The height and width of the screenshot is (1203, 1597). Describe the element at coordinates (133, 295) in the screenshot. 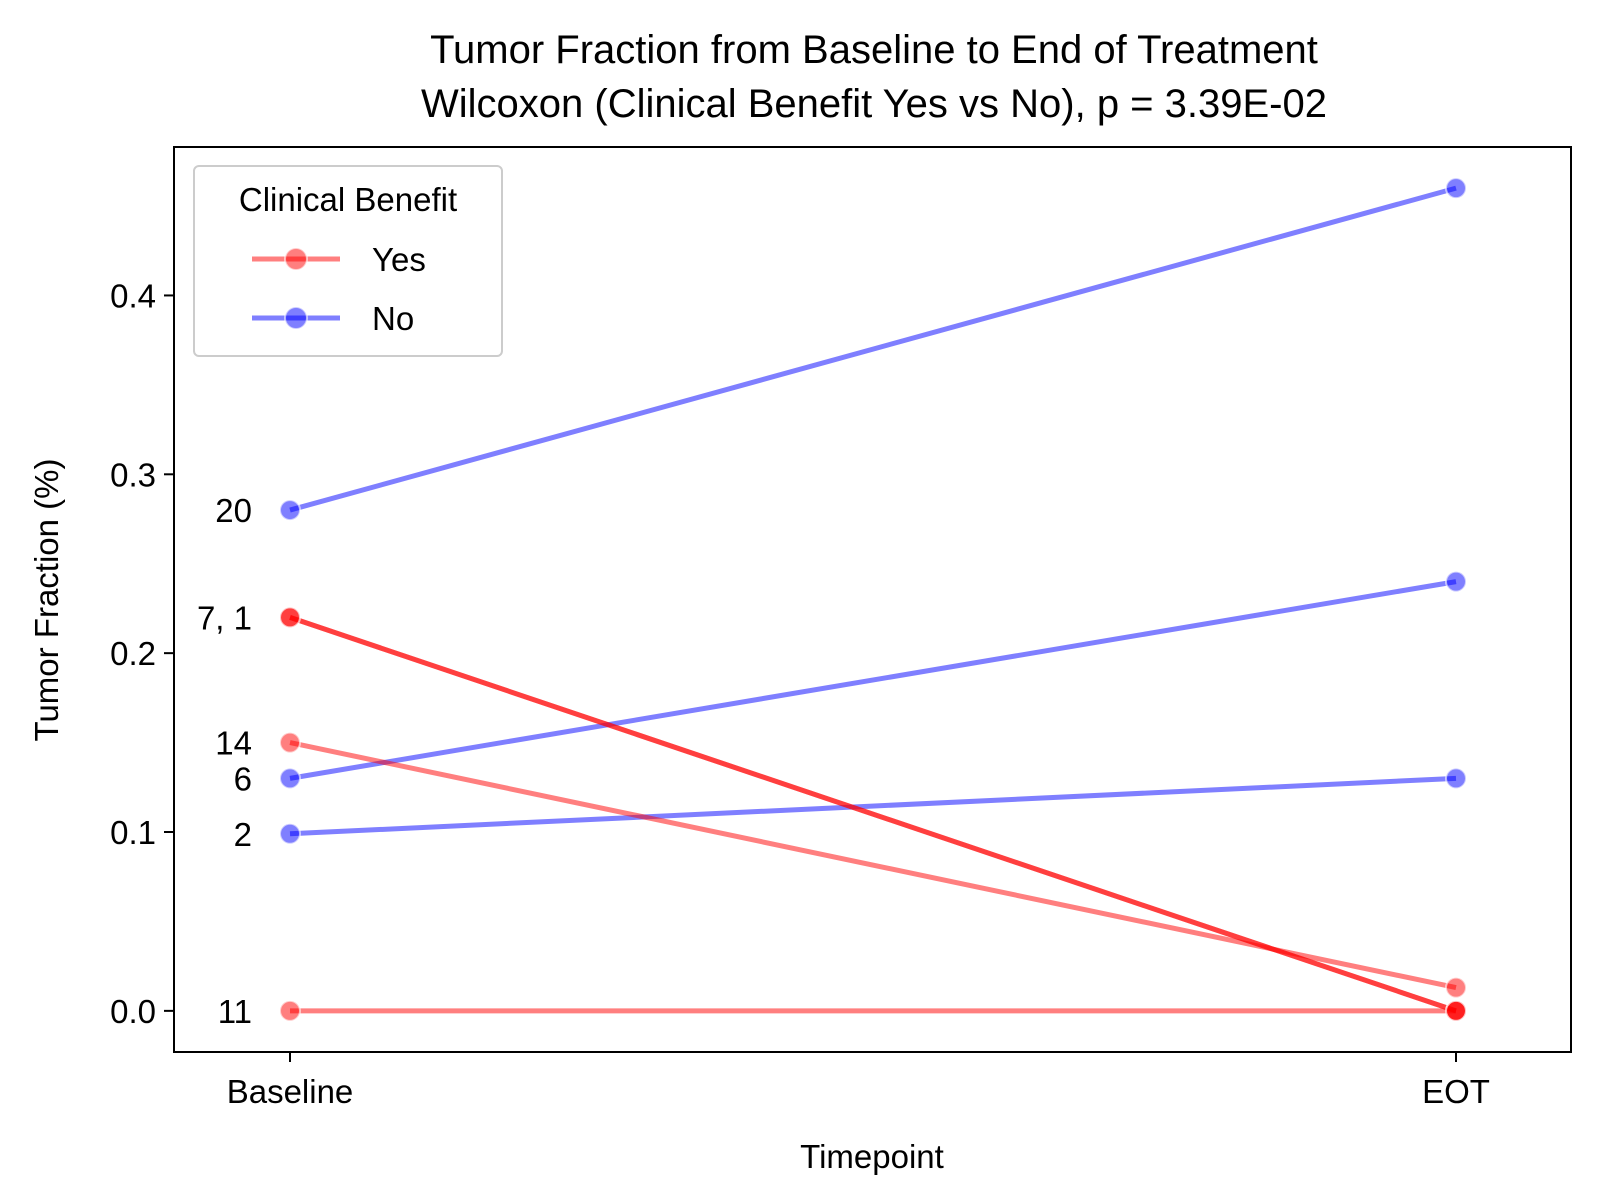

I see `y-tick-label: 0.4` at that location.